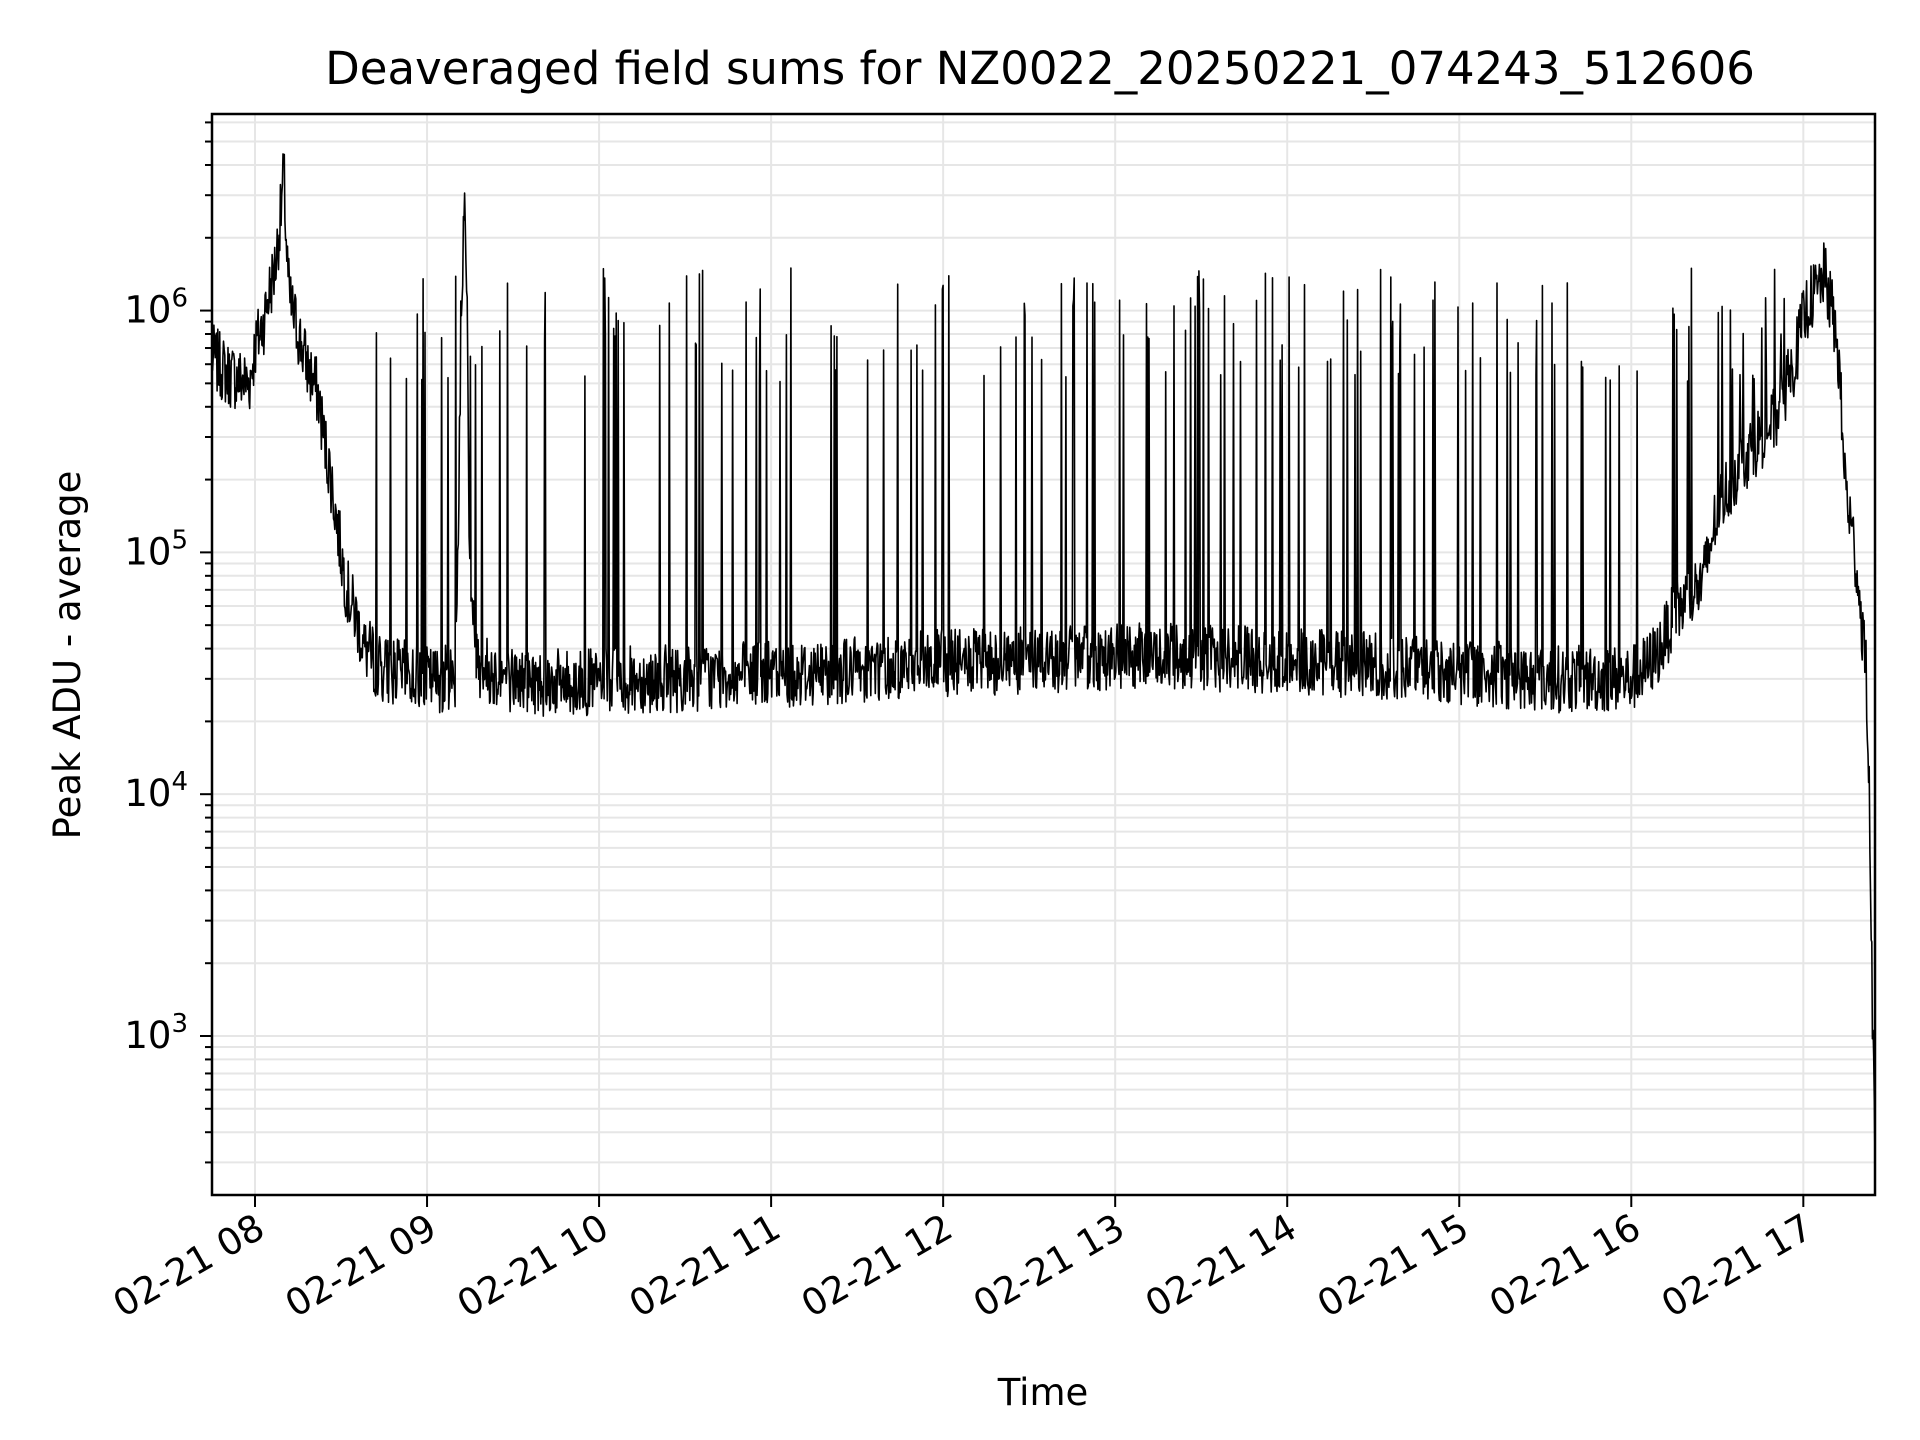  What do you see at coordinates (179, 299) in the screenshot?
I see `y-tick-label-exponent: 6` at bounding box center [179, 299].